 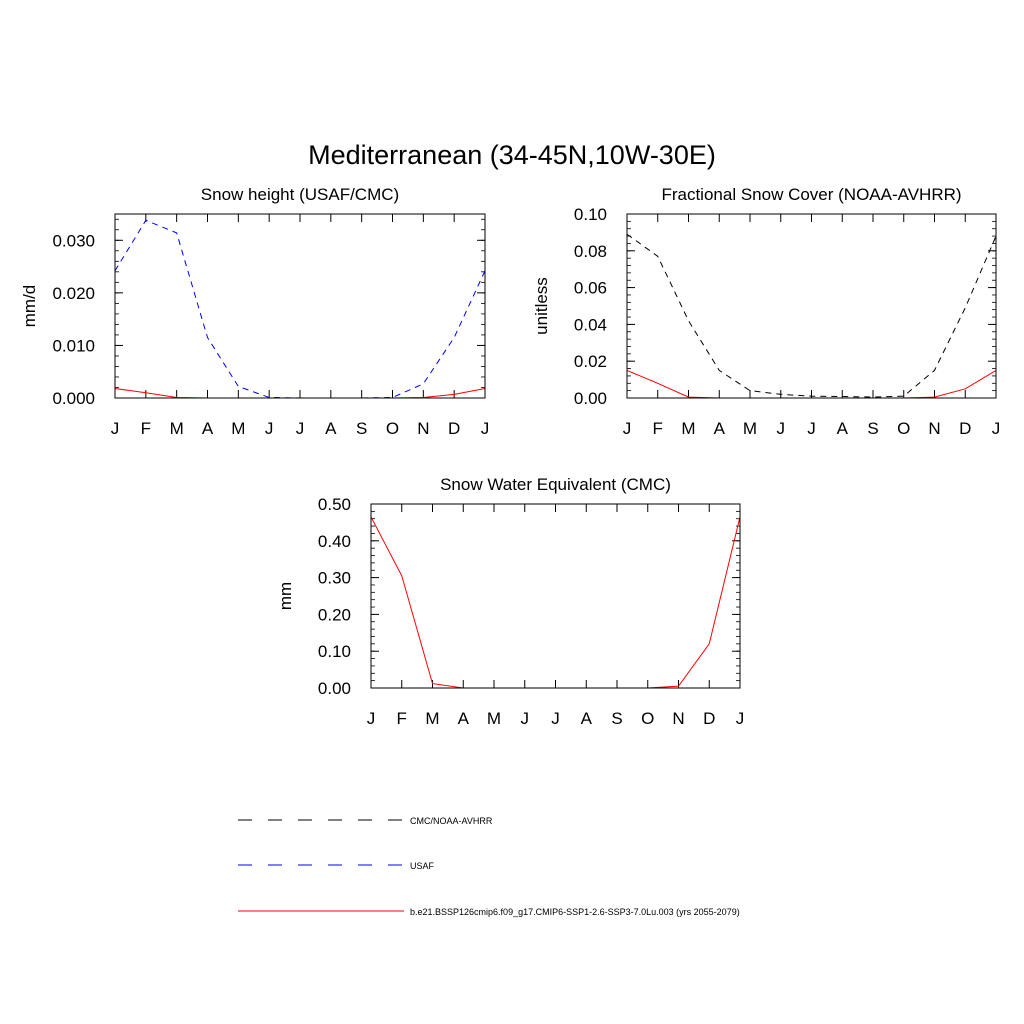 What do you see at coordinates (451, 821) in the screenshot?
I see `legend-label: CMC/NOAA-AVHRR` at bounding box center [451, 821].